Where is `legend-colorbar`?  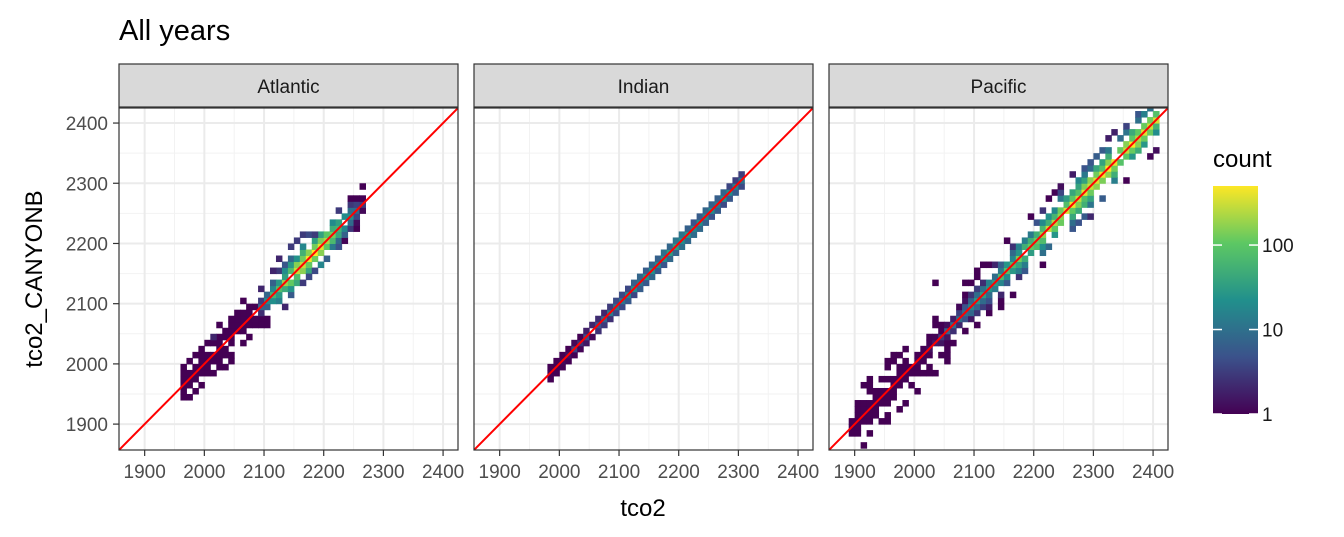
legend-colorbar is located at coordinates (1235, 300).